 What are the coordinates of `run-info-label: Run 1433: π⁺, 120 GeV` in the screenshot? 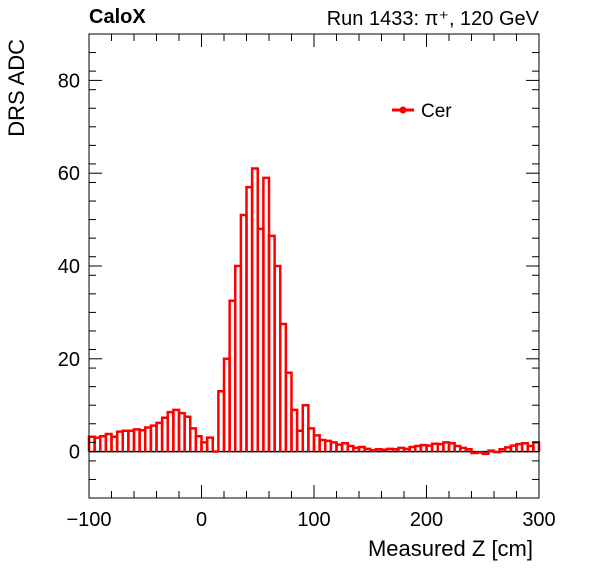 It's located at (432, 19).